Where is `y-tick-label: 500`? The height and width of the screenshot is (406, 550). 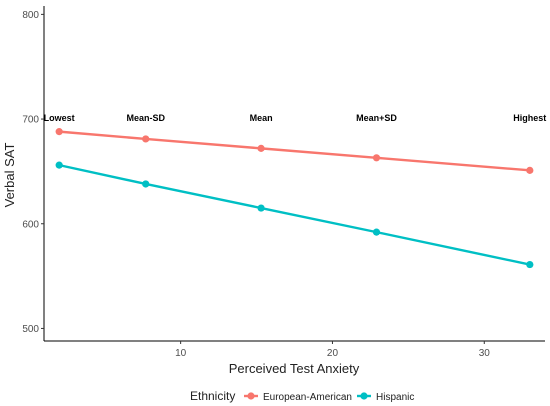 y-tick-label: 500 is located at coordinates (30, 329).